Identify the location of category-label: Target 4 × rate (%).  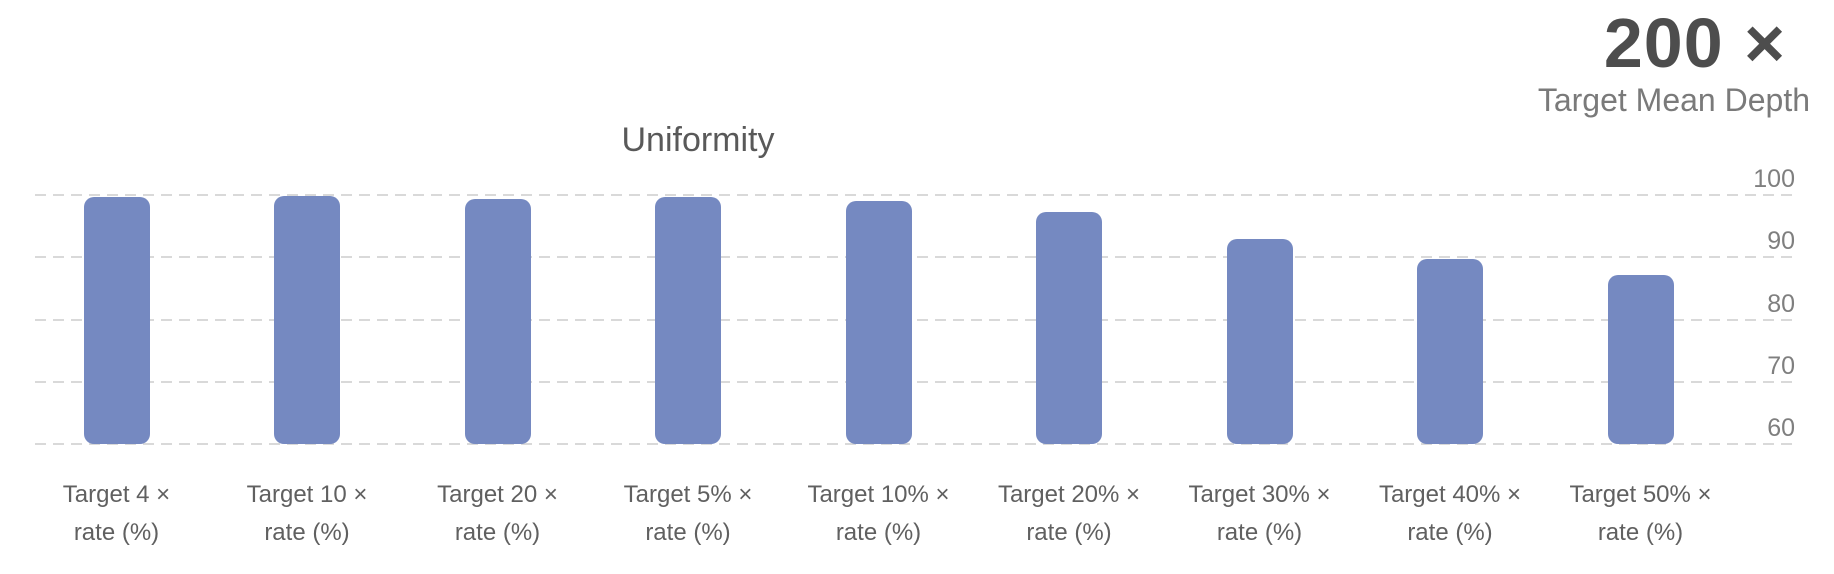
(117, 514).